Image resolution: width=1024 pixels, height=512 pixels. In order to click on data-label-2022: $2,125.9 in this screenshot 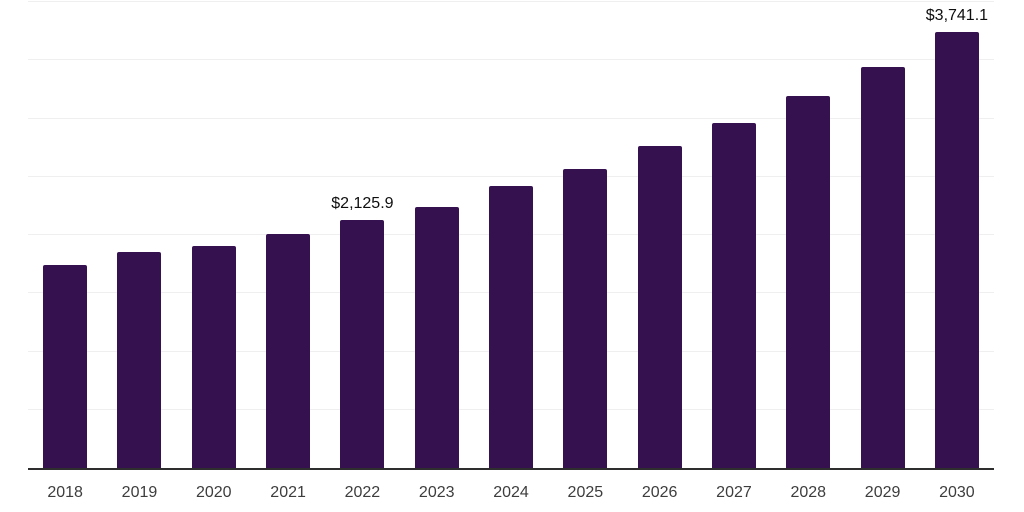, I will do `click(362, 204)`.